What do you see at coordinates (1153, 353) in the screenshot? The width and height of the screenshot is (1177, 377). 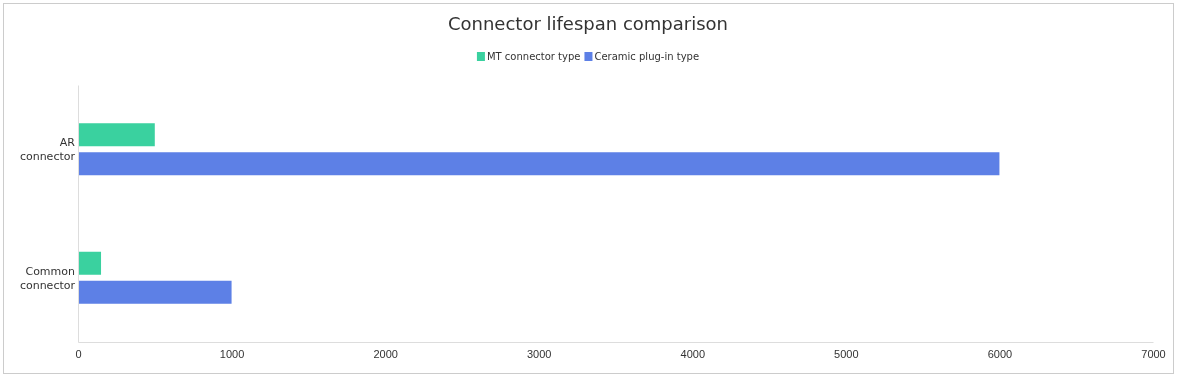 I see `x-tick-label: 7000` at bounding box center [1153, 353].